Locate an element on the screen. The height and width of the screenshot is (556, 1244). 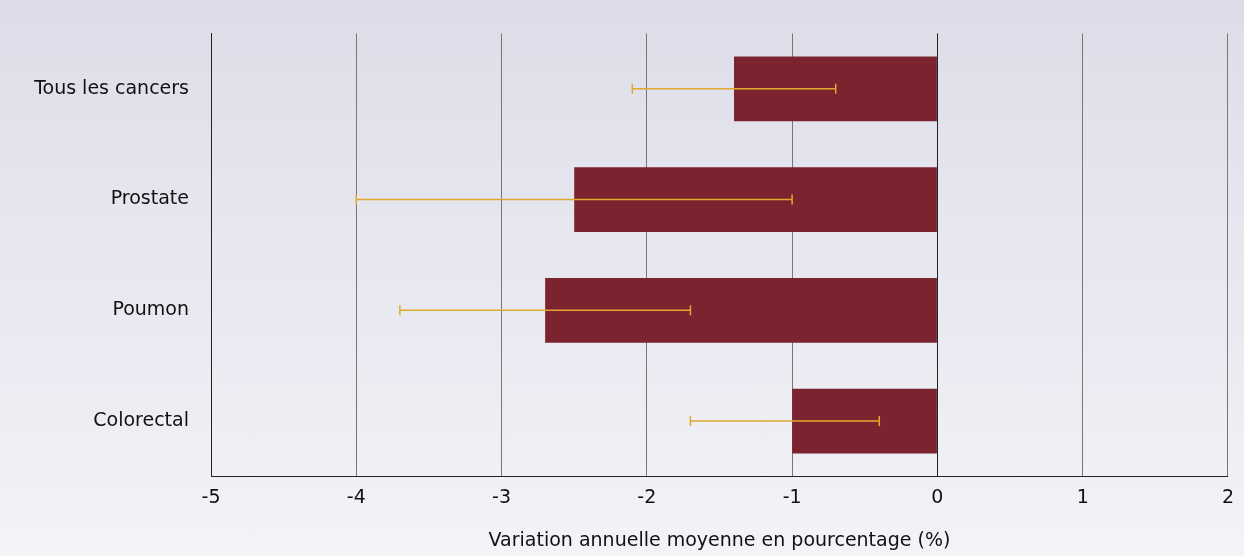
y-tick-label: Tous les cancers is located at coordinates (111, 86).